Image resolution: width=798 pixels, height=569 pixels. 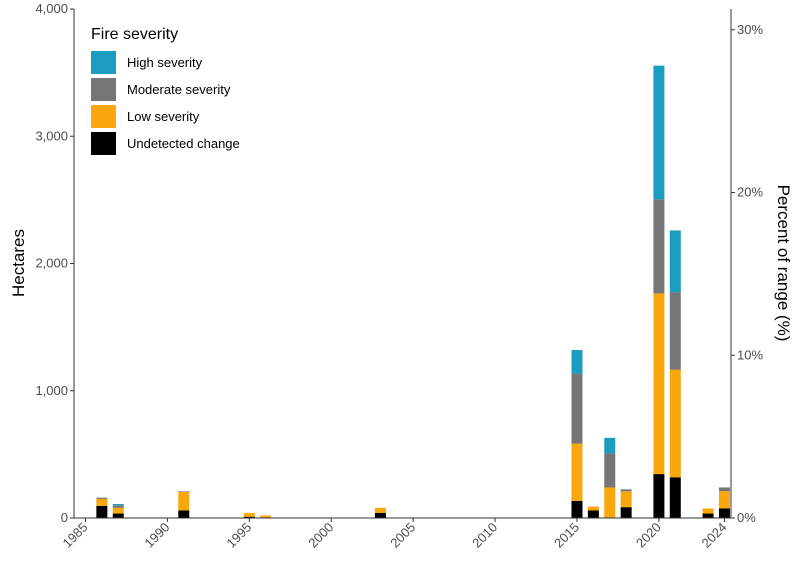 What do you see at coordinates (708, 511) in the screenshot?
I see `bar-2023-low-severity` at bounding box center [708, 511].